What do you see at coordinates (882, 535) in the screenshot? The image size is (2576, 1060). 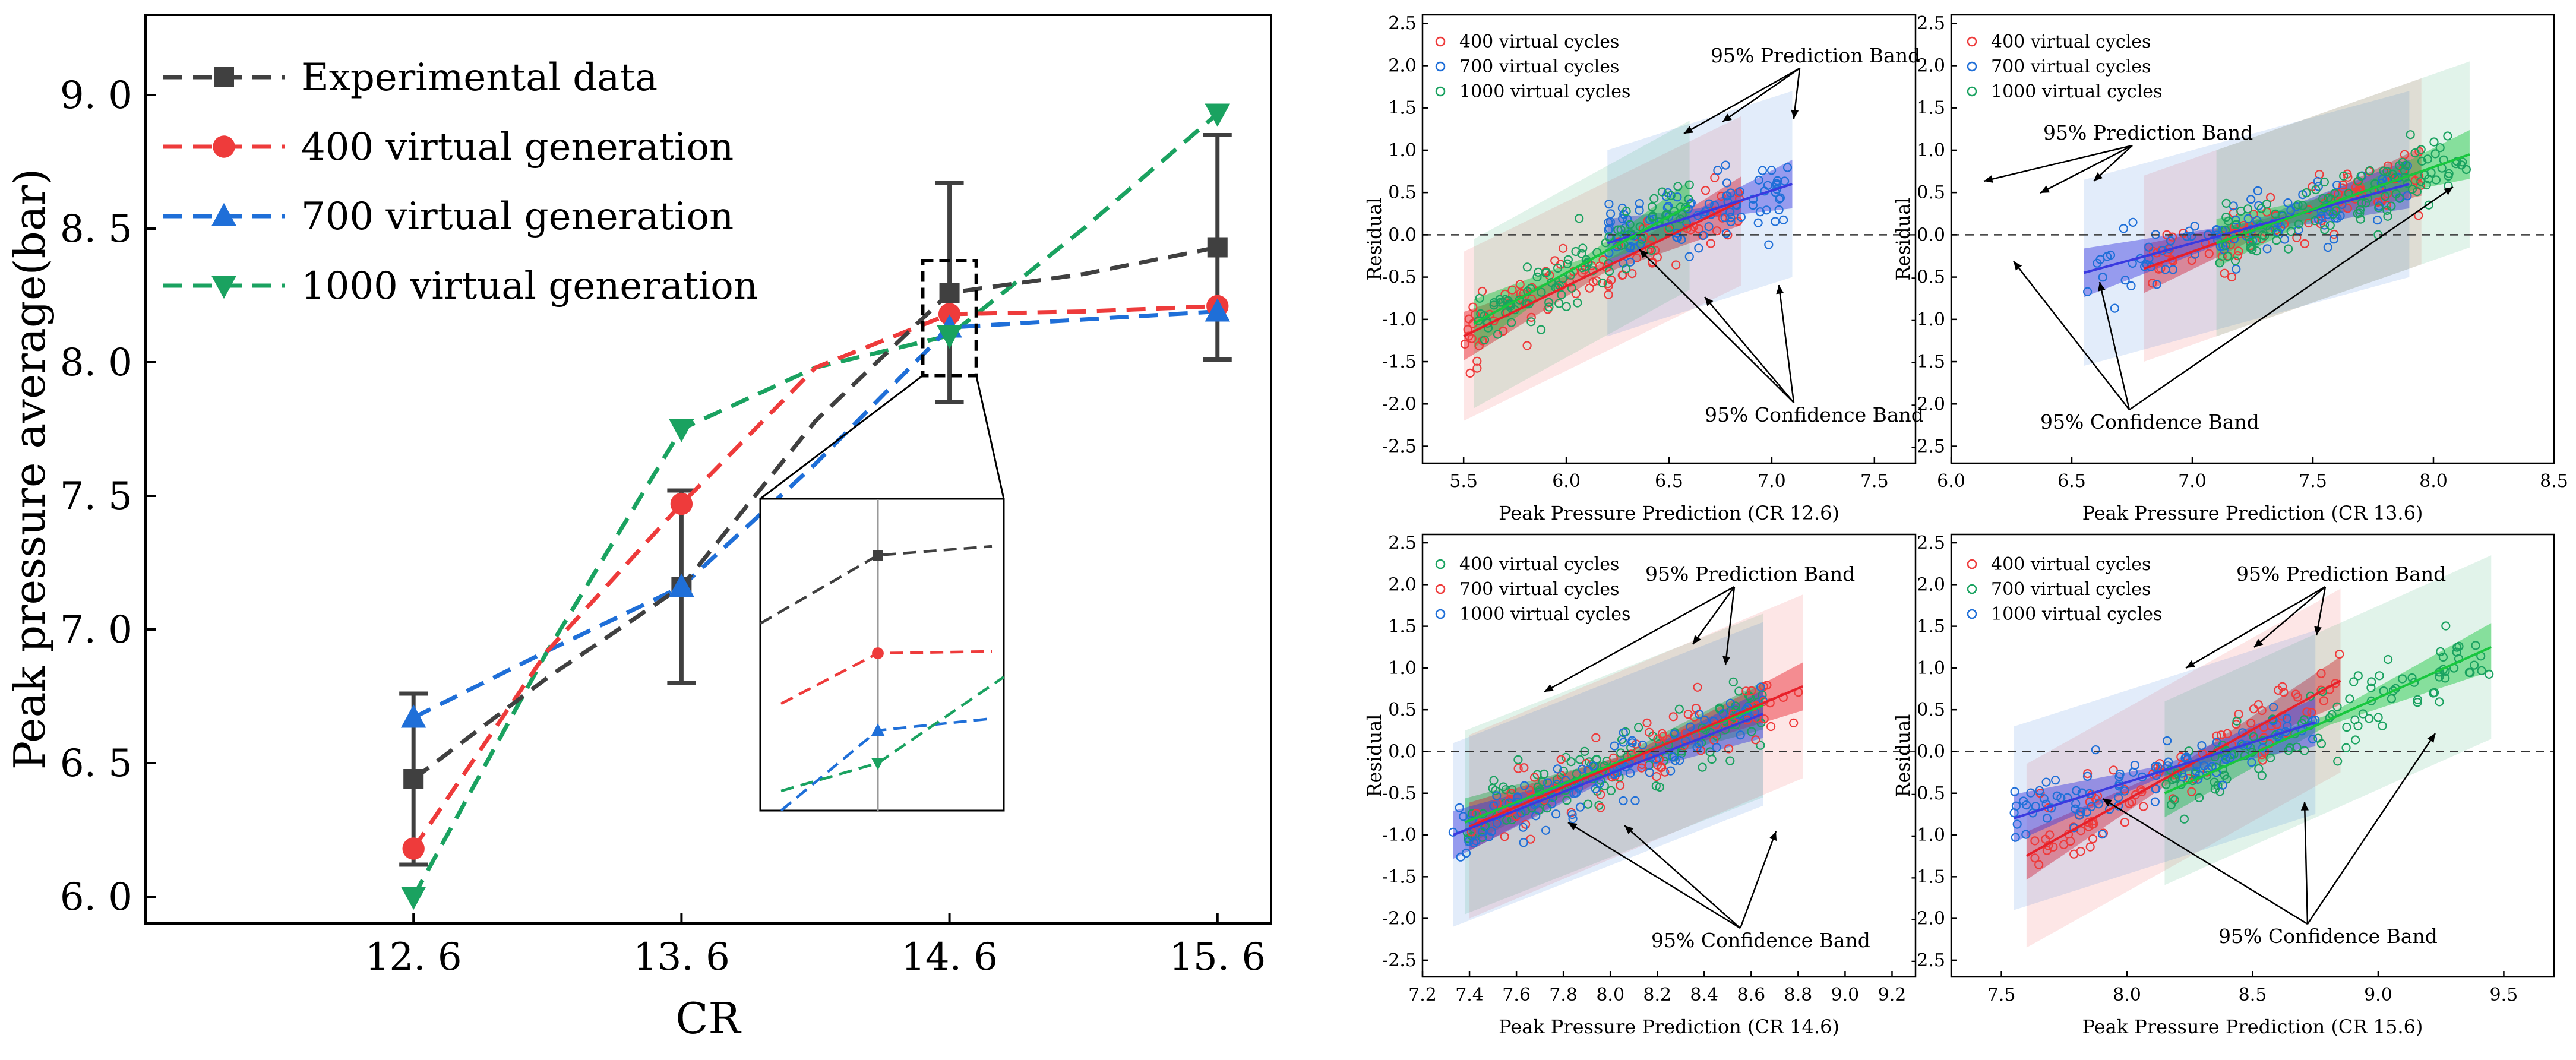 I see `zoom-inset` at bounding box center [882, 535].